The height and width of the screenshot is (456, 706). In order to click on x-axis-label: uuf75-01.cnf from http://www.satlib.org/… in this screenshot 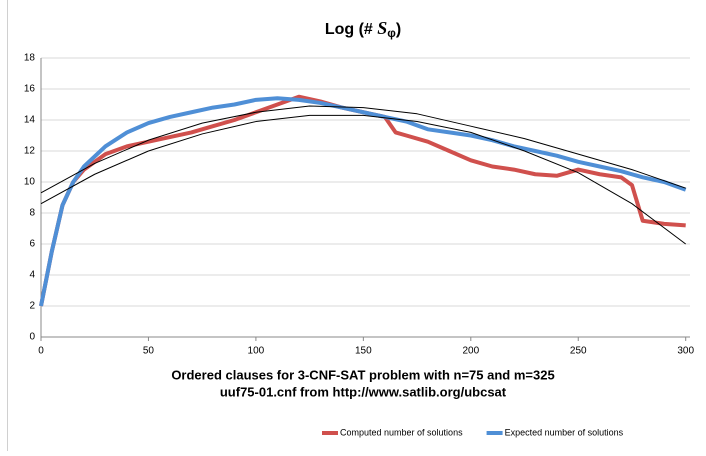, I will do `click(363, 391)`.